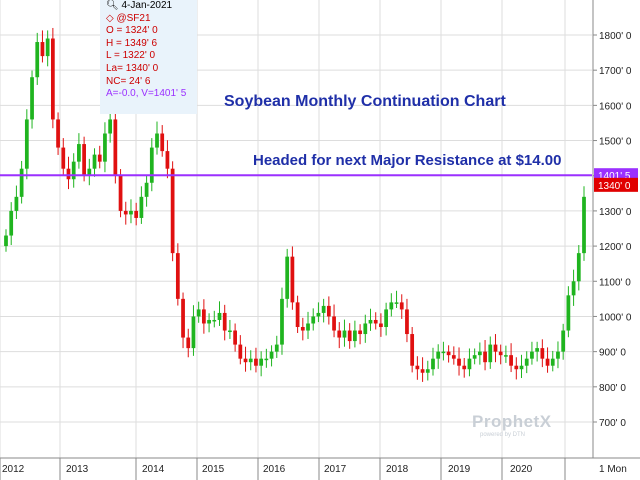 The width and height of the screenshot is (640, 480). Describe the element at coordinates (503, 435) in the screenshot. I see `watermark-sub: powered by DTN` at that location.